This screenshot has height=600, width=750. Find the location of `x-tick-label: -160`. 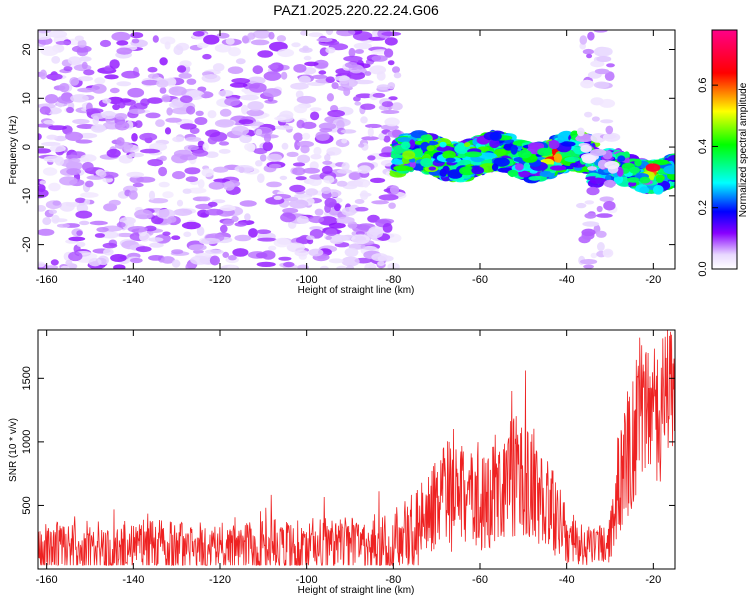

x-tick-label: -160 is located at coordinates (47, 280).